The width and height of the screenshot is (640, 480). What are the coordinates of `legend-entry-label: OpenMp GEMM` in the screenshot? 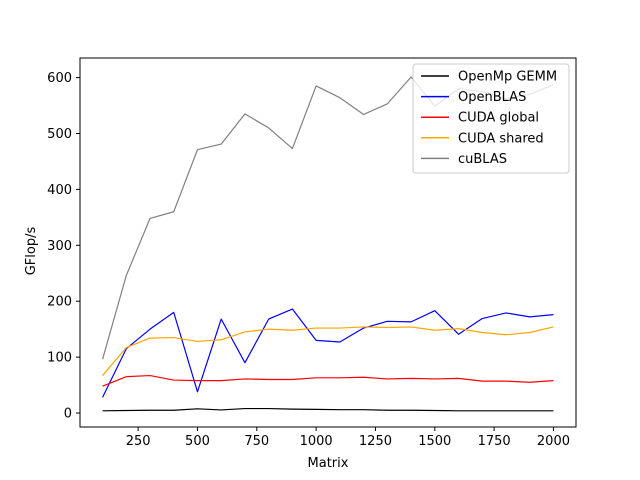 It's located at (507, 77).